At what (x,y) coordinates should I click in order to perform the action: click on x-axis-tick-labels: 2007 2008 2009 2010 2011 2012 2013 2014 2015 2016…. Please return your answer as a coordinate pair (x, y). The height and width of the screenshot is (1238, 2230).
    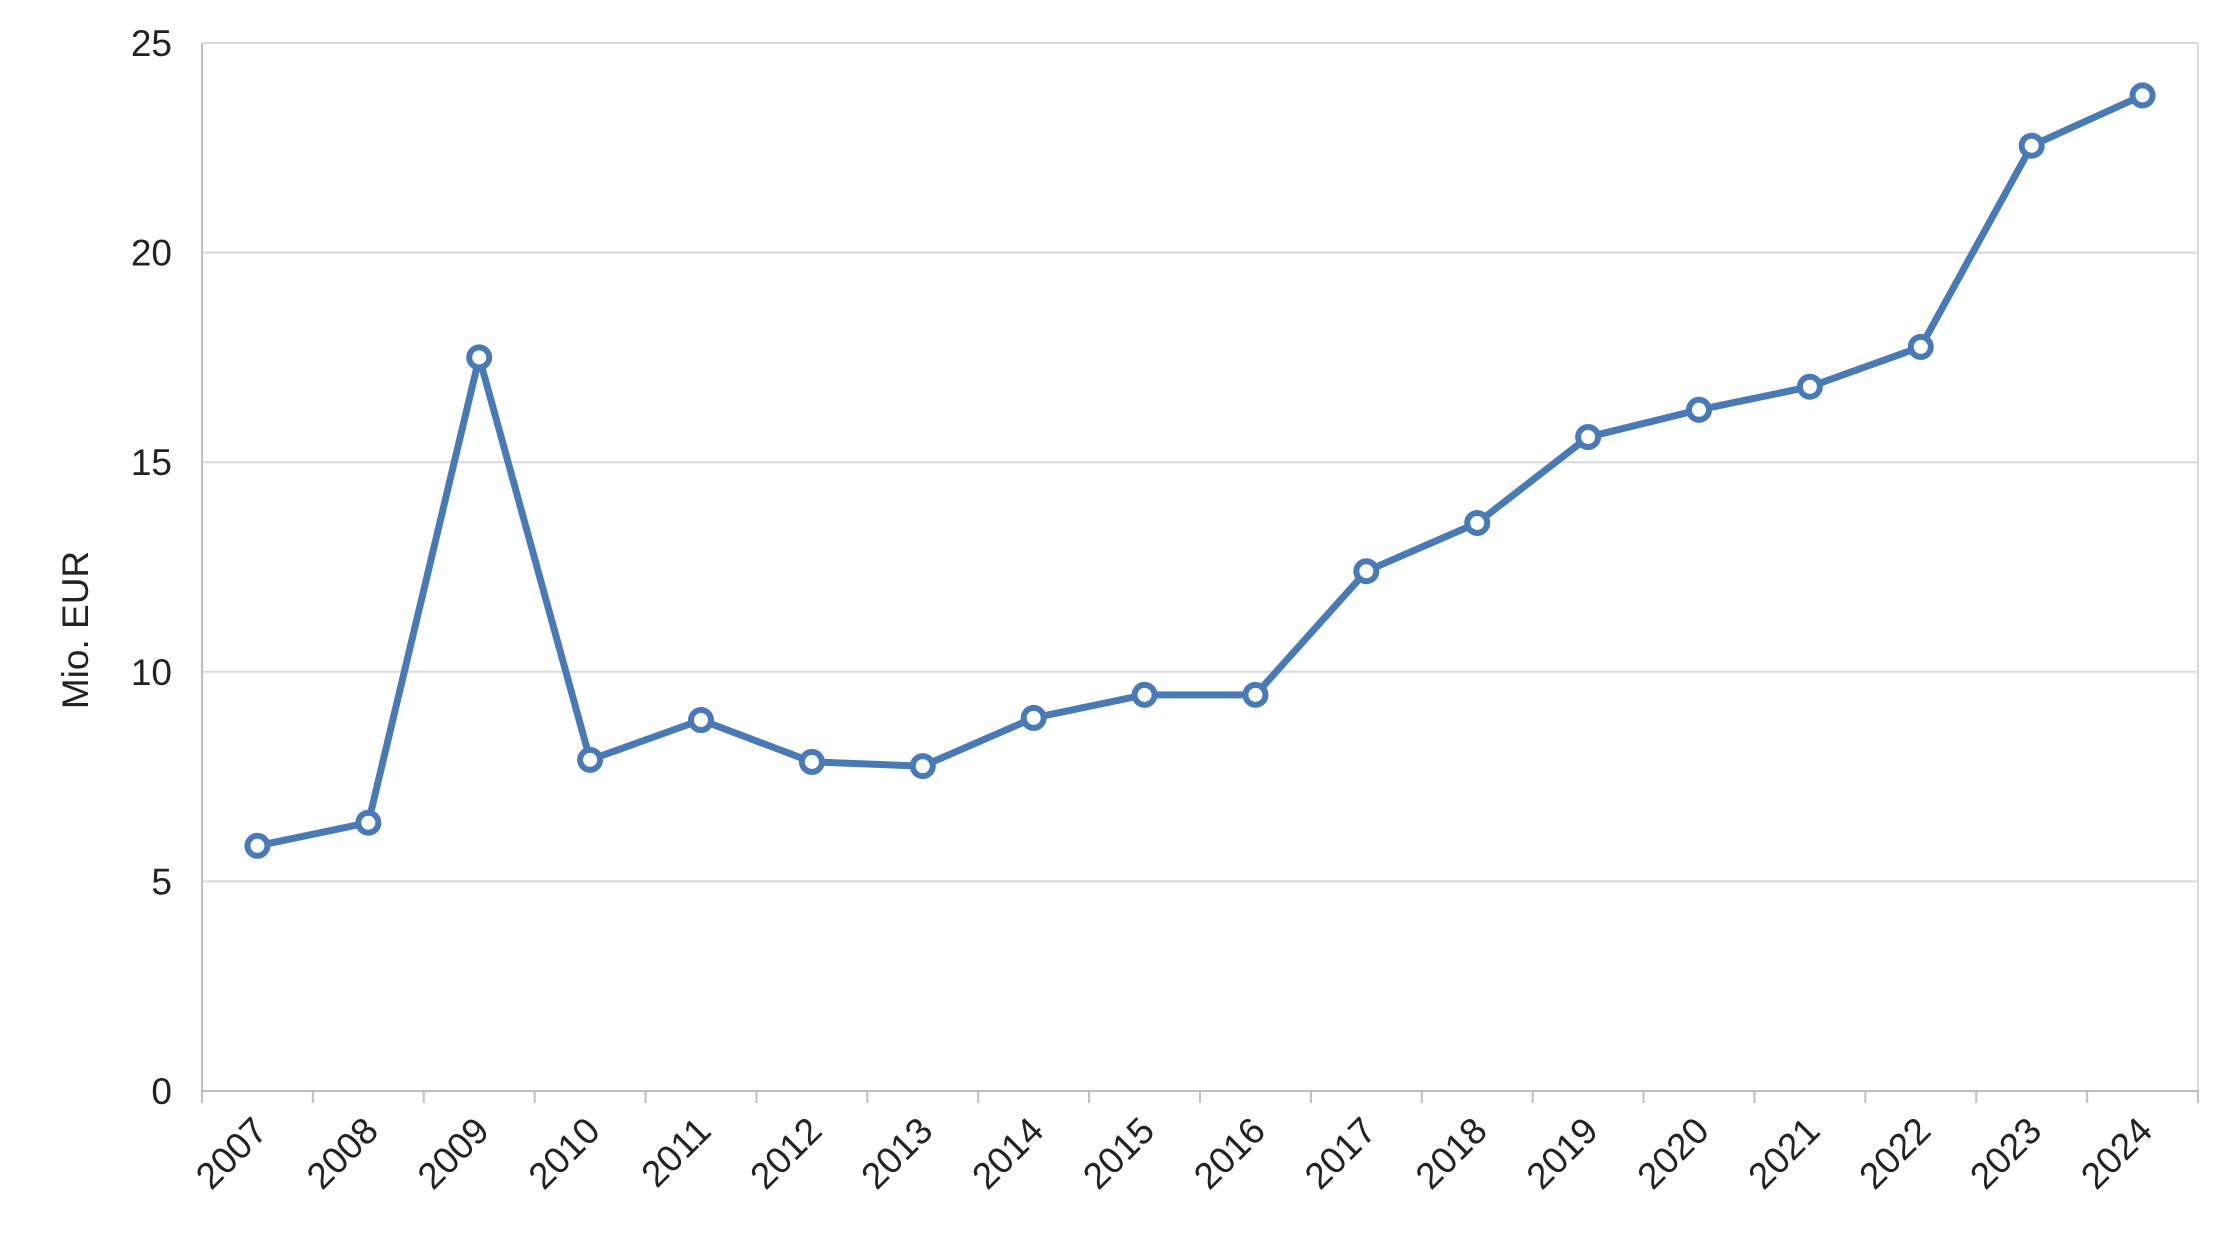
    Looking at the image, I should click on (1174, 1153).